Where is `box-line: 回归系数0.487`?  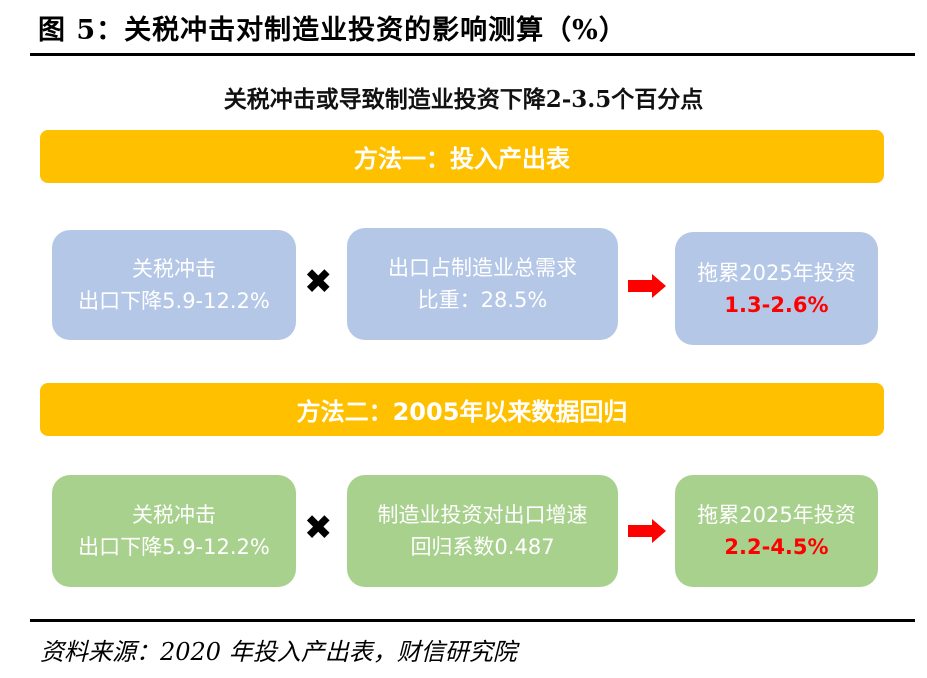
box-line: 回归系数0.487 is located at coordinates (482, 547).